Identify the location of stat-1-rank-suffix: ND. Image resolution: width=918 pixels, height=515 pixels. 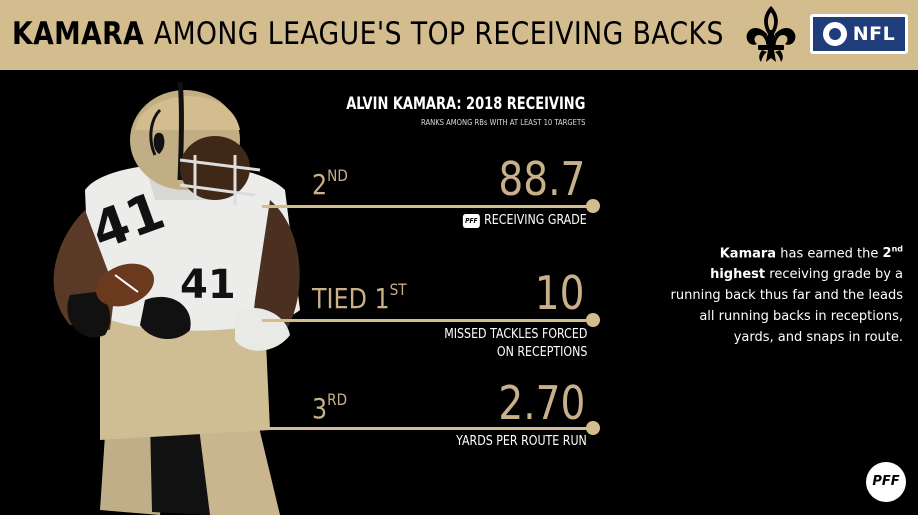
(337, 175).